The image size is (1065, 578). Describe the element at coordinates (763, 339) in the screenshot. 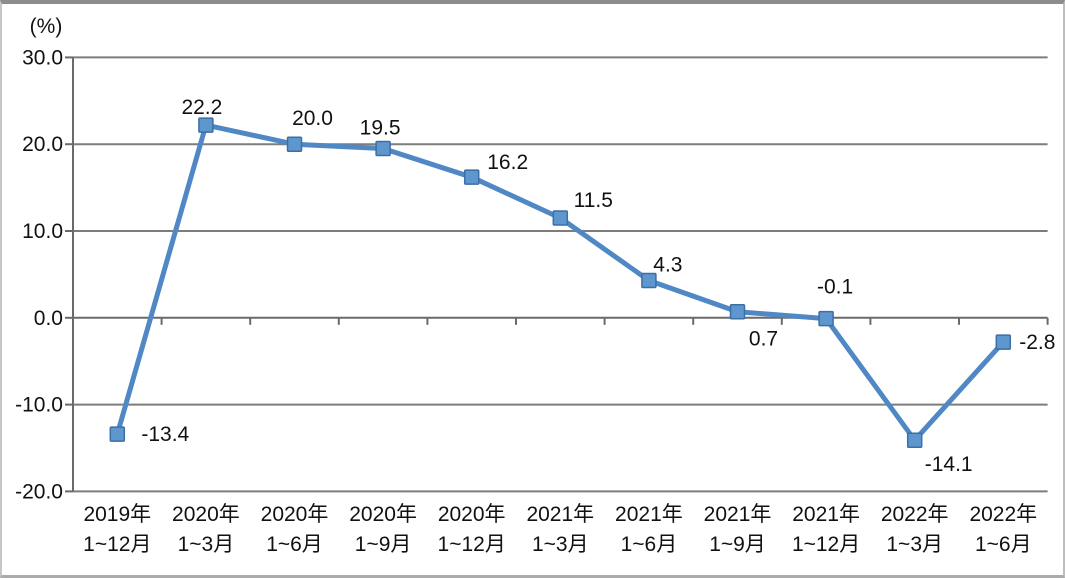

I see `data-point-label: 0.7` at that location.